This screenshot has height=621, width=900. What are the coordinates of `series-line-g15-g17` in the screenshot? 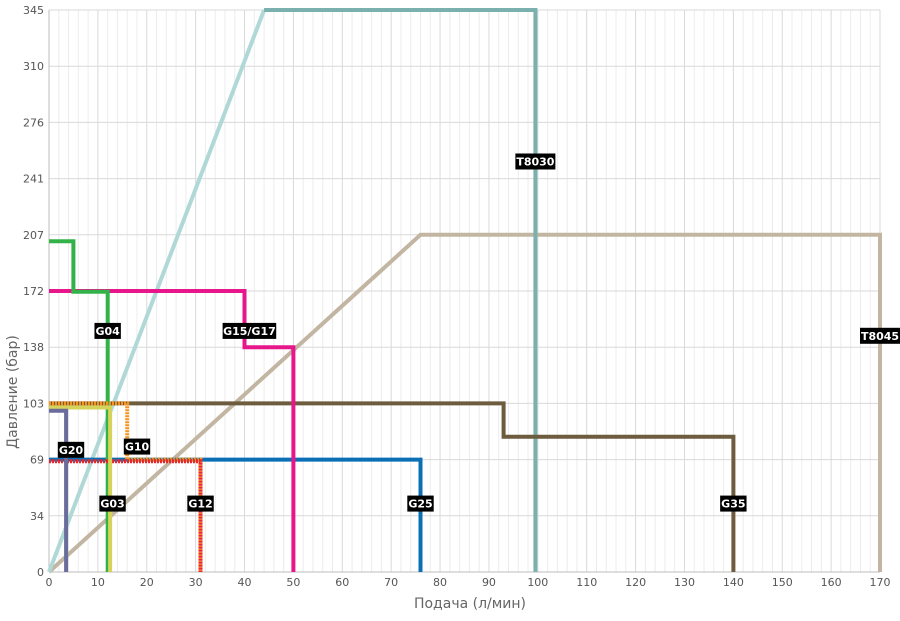 It's located at (172, 430).